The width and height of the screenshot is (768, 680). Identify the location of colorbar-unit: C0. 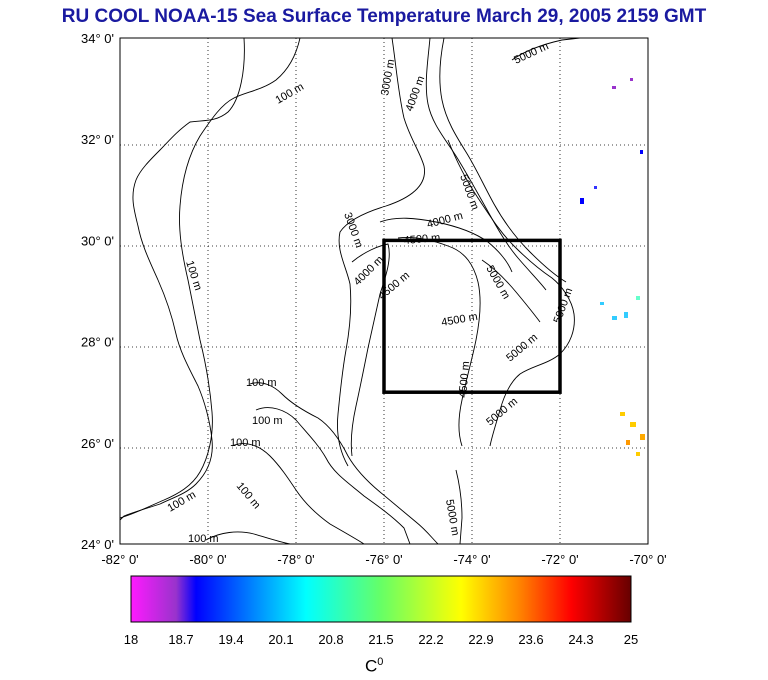
(374, 666).